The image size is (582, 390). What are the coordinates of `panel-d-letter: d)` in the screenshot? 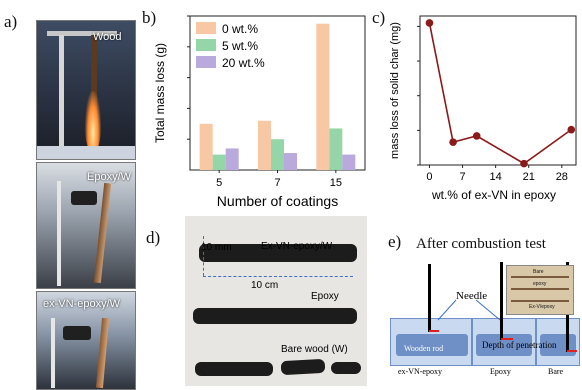 It's located at (153, 237).